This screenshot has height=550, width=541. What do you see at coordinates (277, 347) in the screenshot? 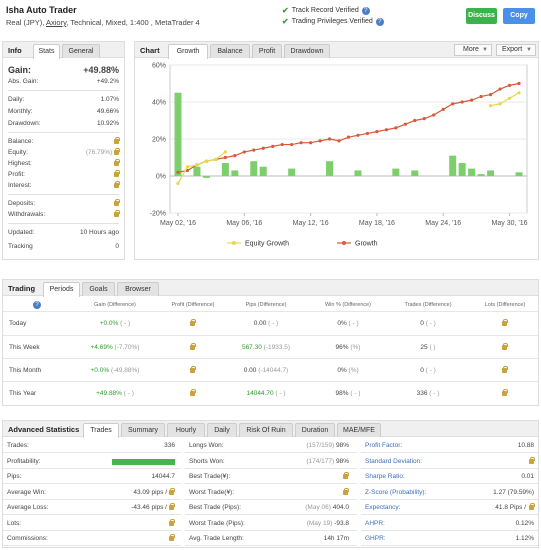
I see `pips-diff: (-1933.5)` at bounding box center [277, 347].